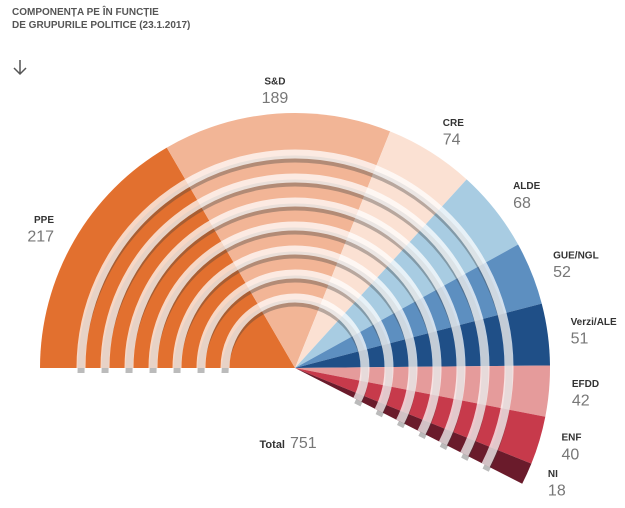 This screenshot has height=508, width=625. I want to click on legend-label: CRE, so click(453, 123).